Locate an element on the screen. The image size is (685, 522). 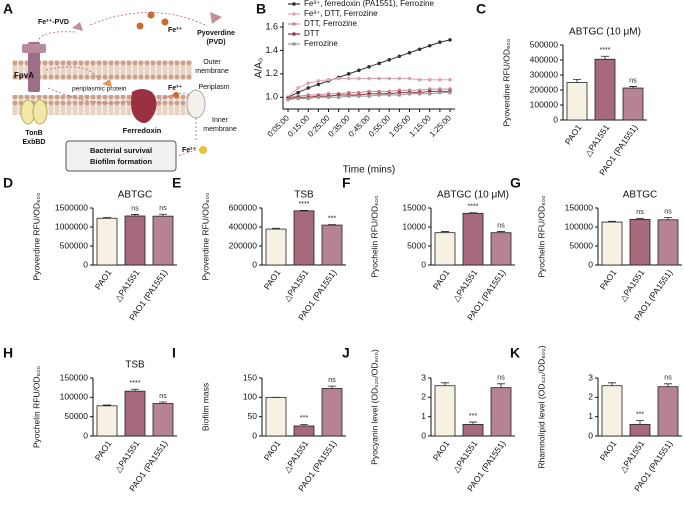
y-tick-label: 3 is located at coordinates (423, 377).